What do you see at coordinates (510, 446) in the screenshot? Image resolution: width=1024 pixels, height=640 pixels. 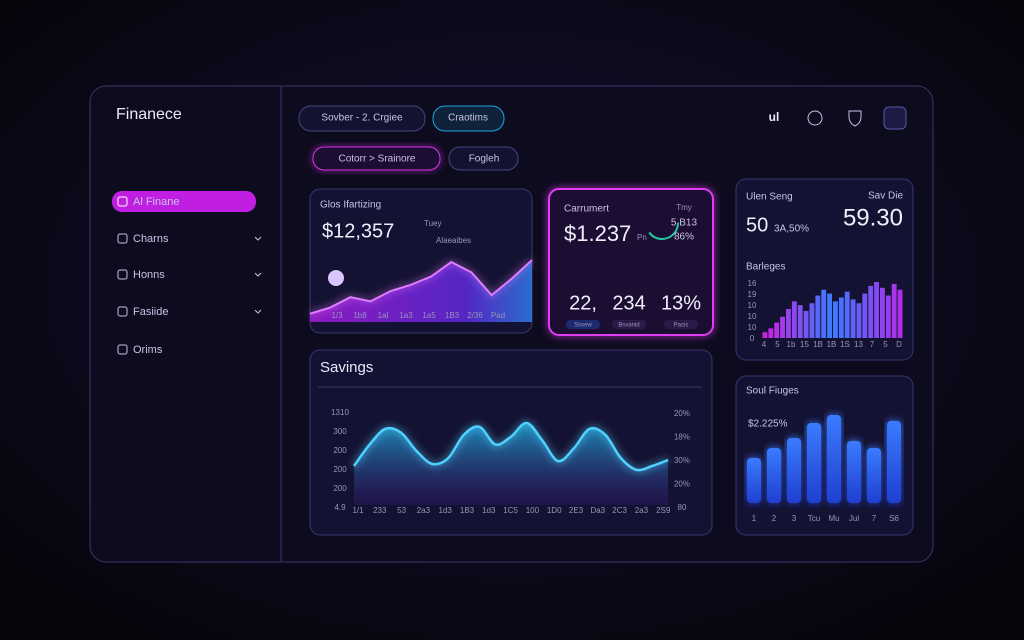 I see `line` at bounding box center [510, 446].